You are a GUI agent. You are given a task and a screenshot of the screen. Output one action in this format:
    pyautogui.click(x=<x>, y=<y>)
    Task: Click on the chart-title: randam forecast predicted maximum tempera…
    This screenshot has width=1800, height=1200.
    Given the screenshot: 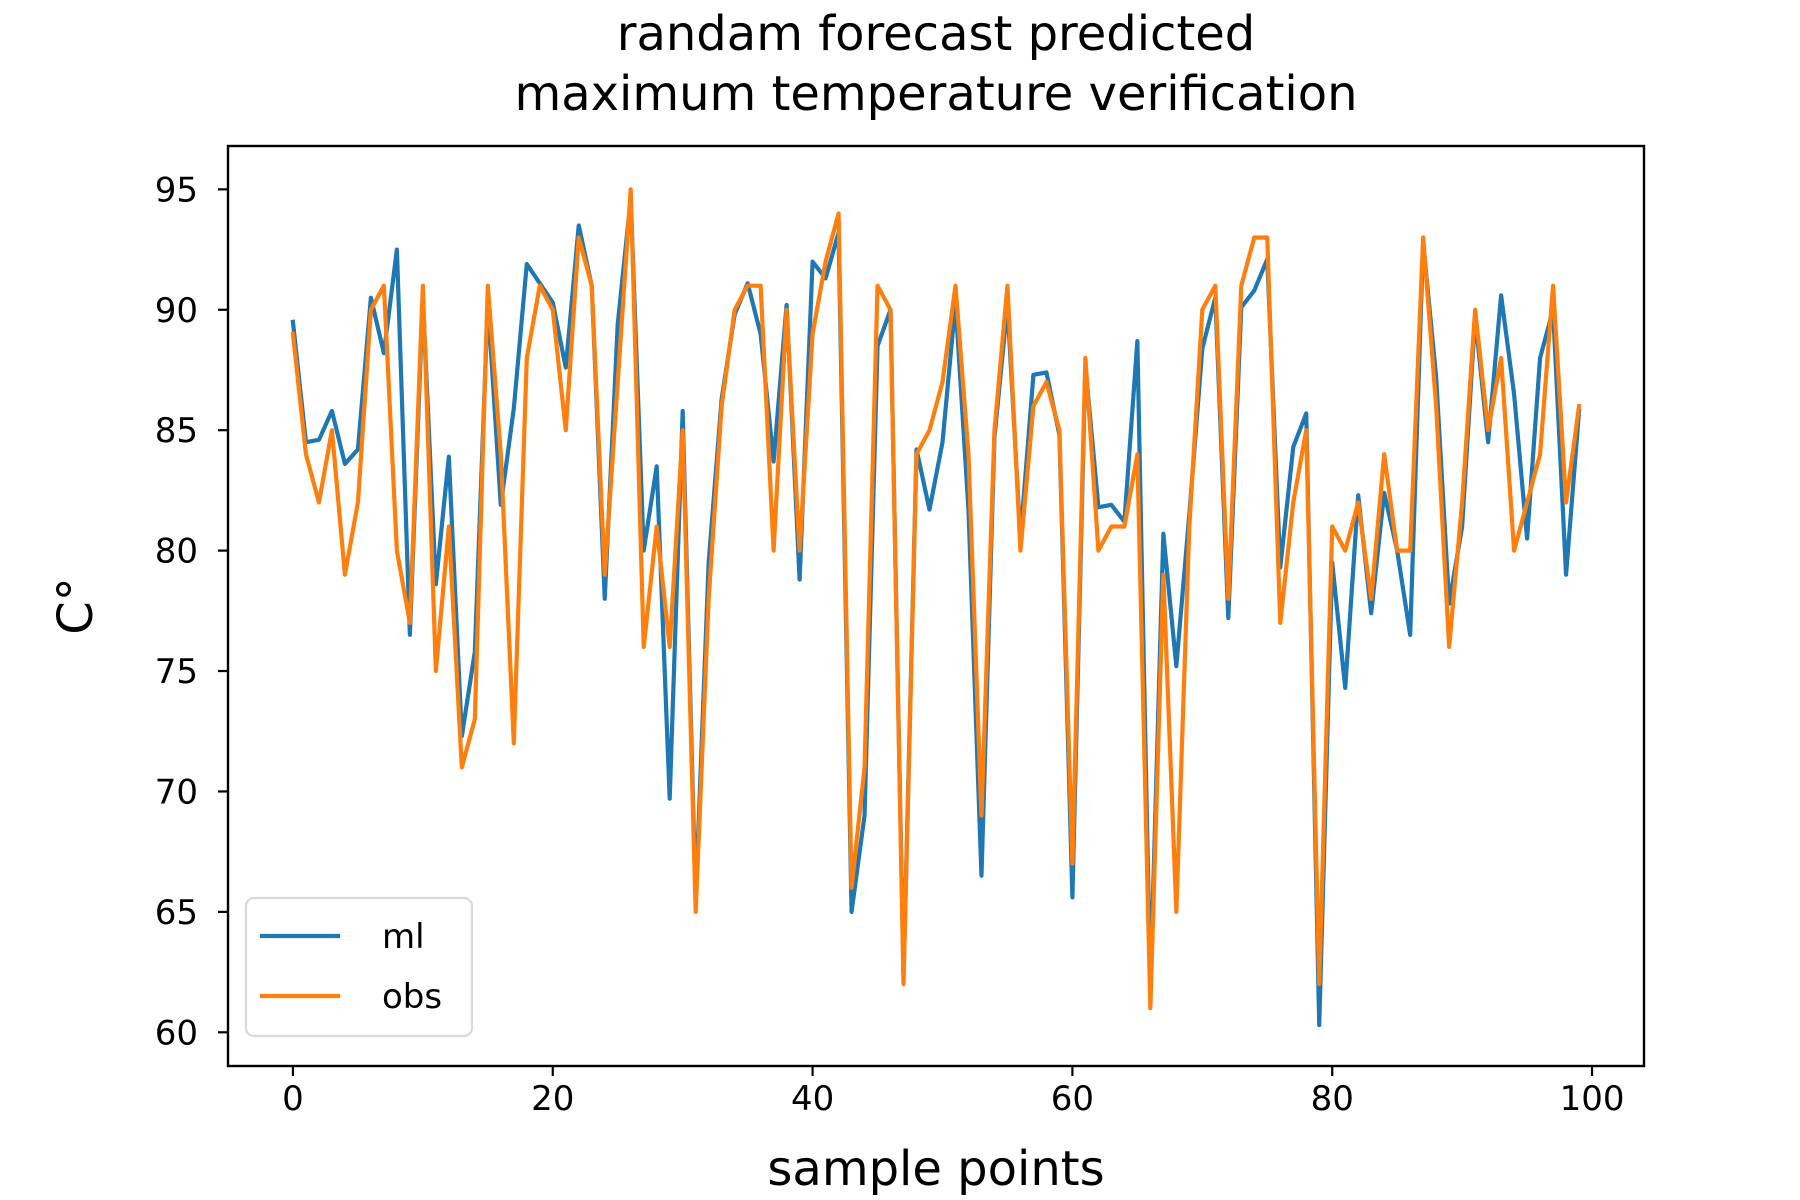 What is the action you would take?
    pyautogui.click(x=935, y=64)
    